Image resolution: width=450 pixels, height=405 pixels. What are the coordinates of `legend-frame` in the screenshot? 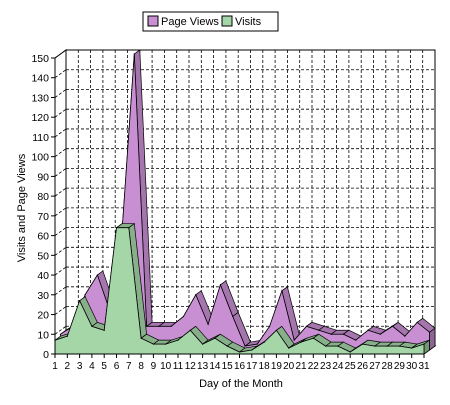 It's located at (210, 21).